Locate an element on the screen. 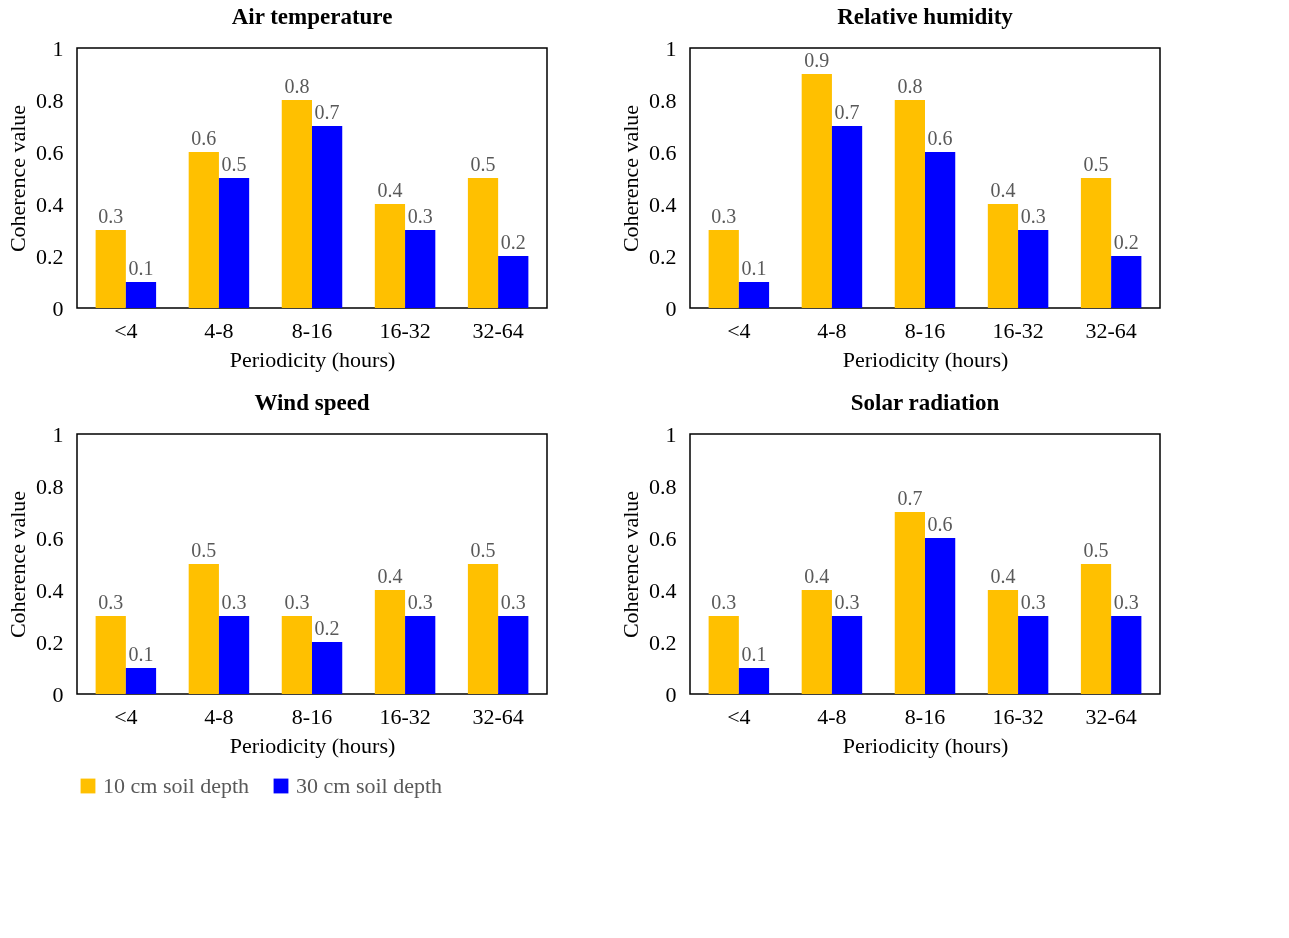 The width and height of the screenshot is (1289, 938). x-axis-title: Periodicity (hours) is located at coordinates (925, 359).